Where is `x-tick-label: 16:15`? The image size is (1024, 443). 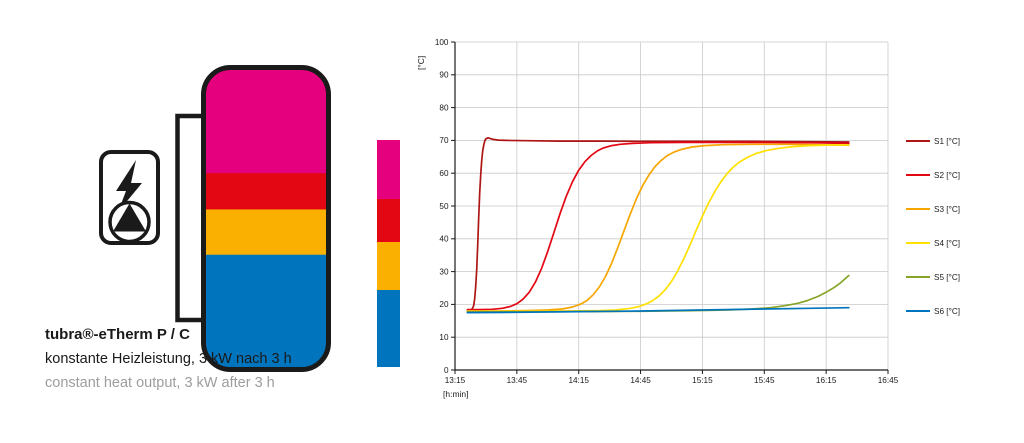
x-tick-label: 16:15 is located at coordinates (826, 380).